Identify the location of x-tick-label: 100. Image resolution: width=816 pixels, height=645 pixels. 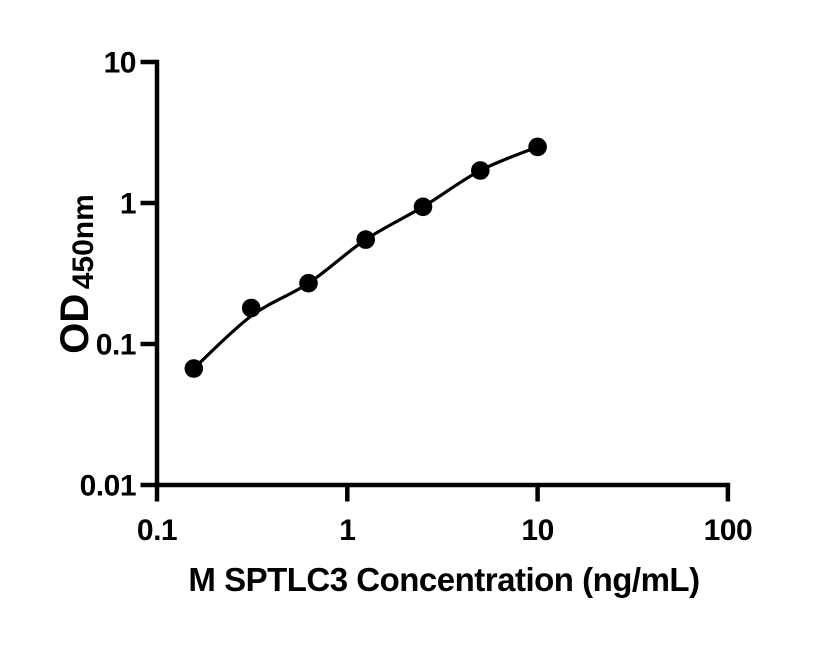
(728, 530).